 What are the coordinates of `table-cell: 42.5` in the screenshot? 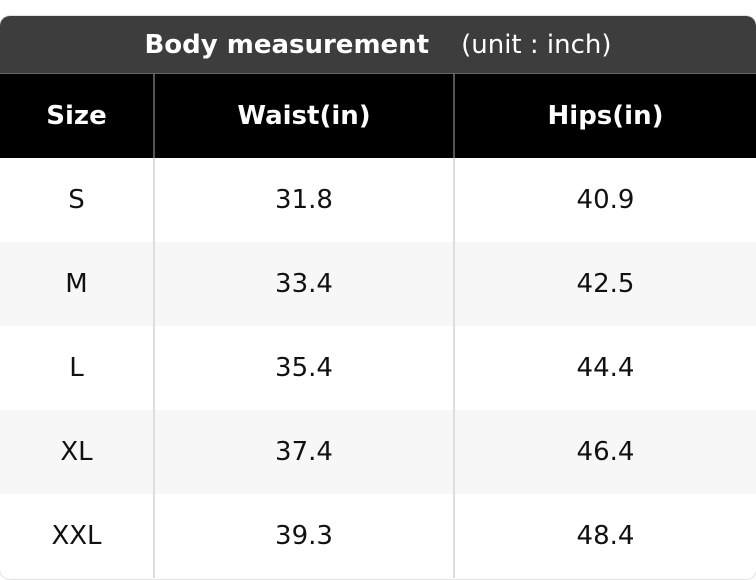 It's located at (605, 284).